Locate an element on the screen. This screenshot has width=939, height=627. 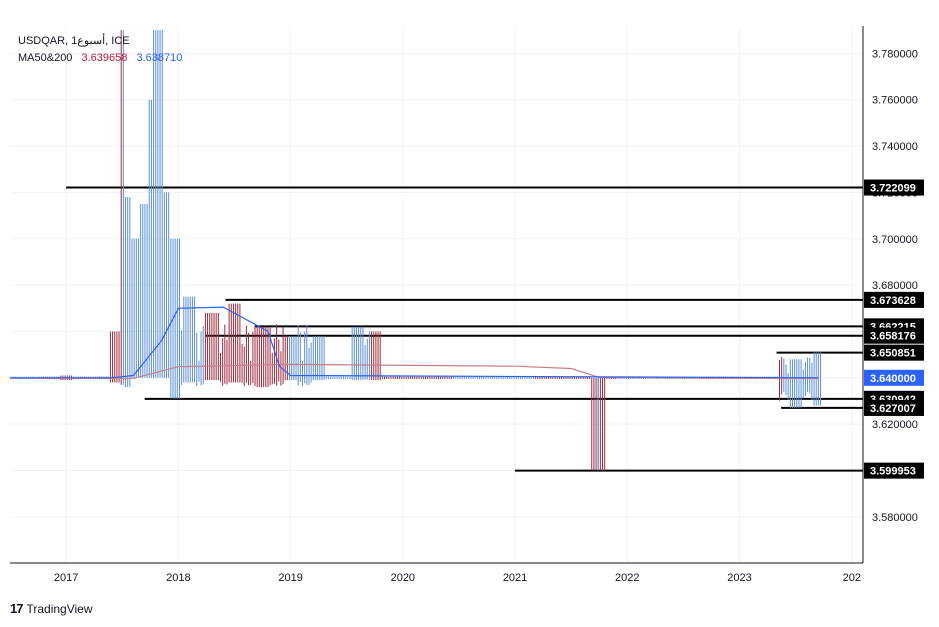
ma50-line is located at coordinates (414, 371).